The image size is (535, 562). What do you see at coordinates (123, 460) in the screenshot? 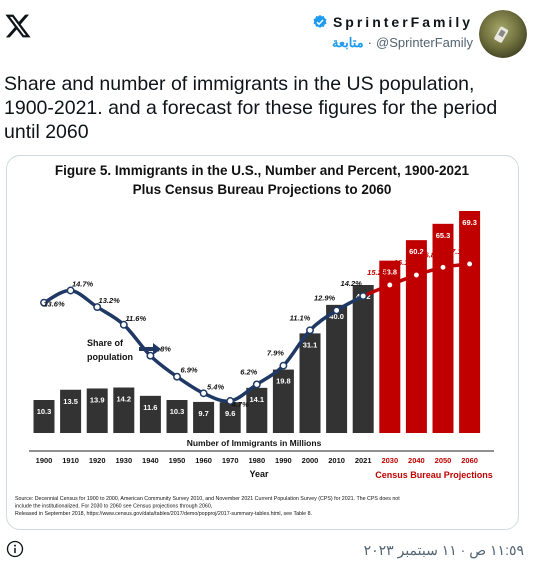
I see `x-tick-1930: 1930` at bounding box center [123, 460].